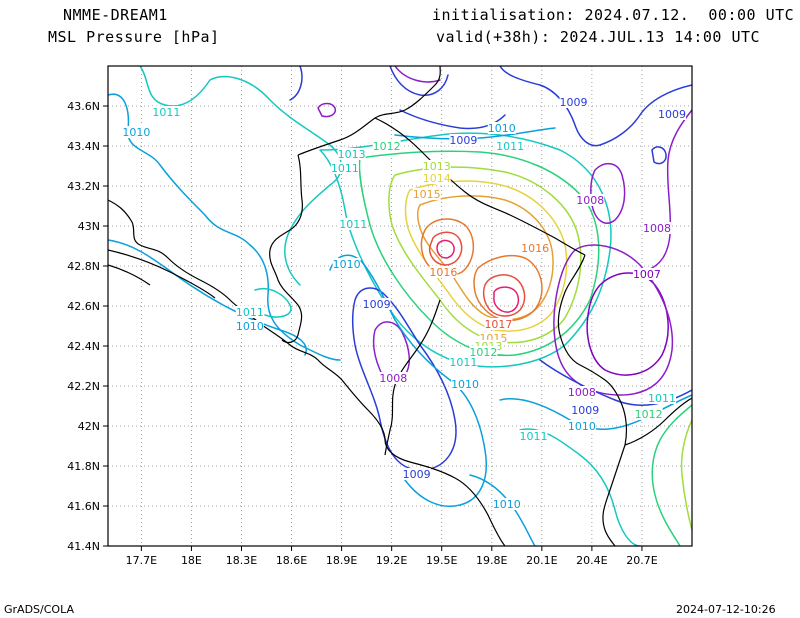  I want to click on x-tick-label: 18.9E, so click(341, 560).